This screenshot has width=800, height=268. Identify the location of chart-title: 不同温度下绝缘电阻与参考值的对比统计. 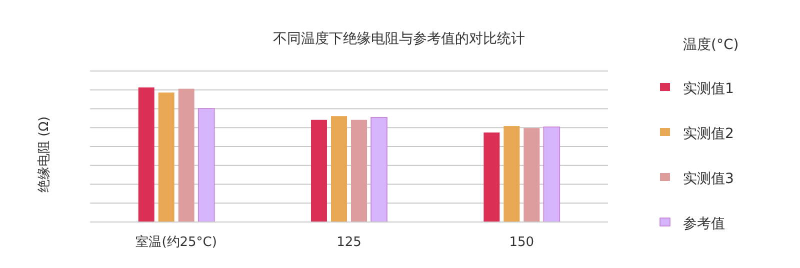
(399, 39).